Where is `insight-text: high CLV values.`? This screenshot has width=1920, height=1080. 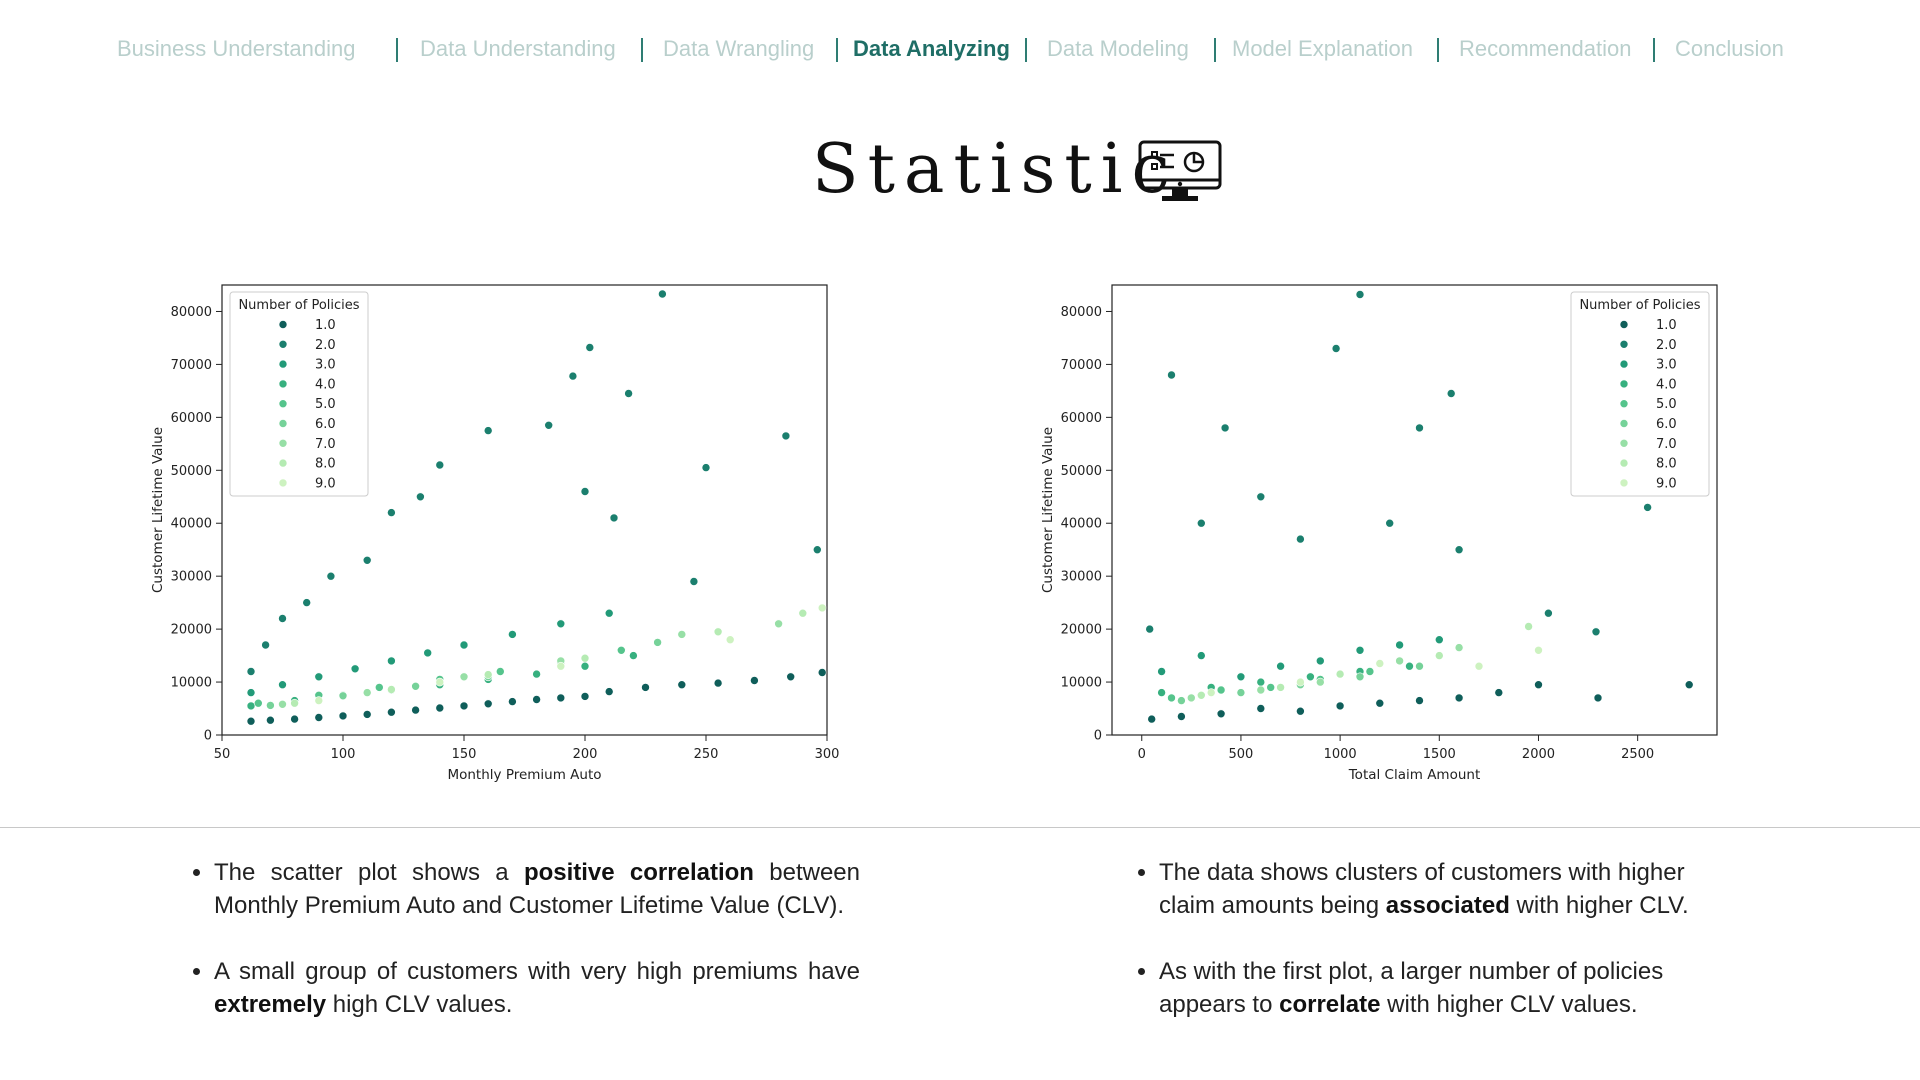
insight-text: high CLV values. is located at coordinates (419, 1004).